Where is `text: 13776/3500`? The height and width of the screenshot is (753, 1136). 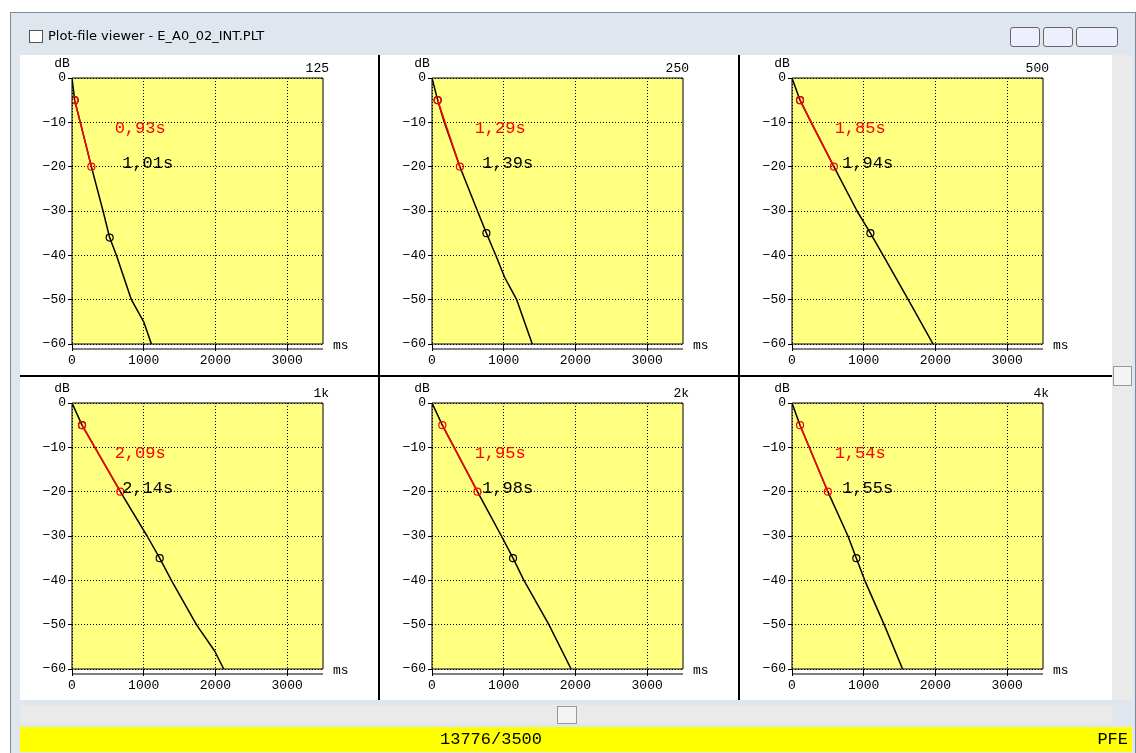
text: 13776/3500 is located at coordinates (491, 740).